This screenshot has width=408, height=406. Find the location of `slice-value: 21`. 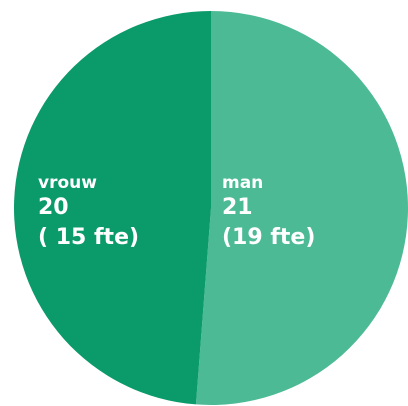

slice-value: 21 is located at coordinates (237, 207).